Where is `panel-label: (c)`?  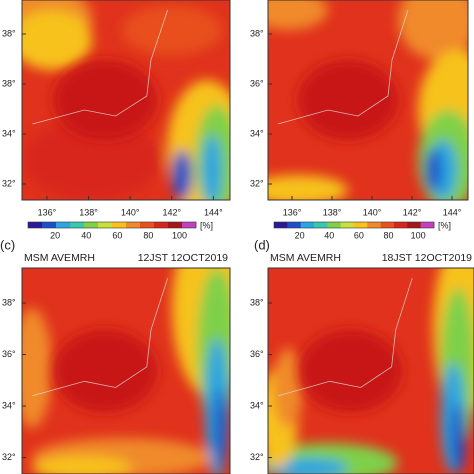
panel-label: (c) is located at coordinates (7, 244).